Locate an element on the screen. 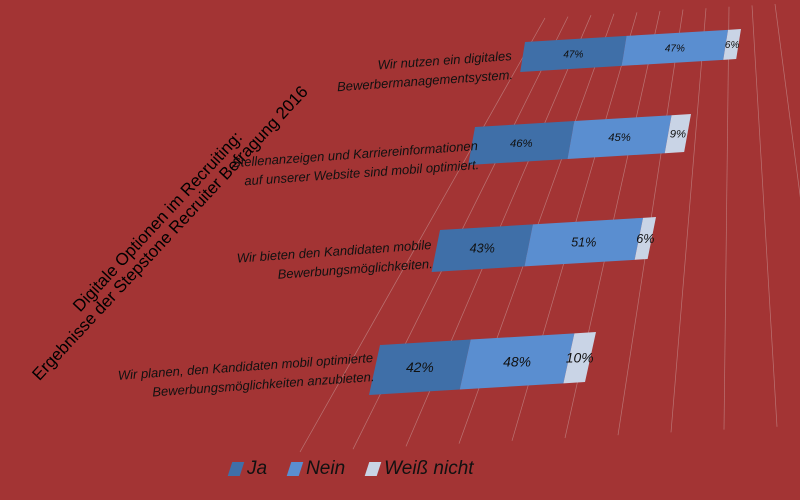 The height and width of the screenshot is (500, 800). bar-row-0: 47% 47% 6% is located at coordinates (630, 50).